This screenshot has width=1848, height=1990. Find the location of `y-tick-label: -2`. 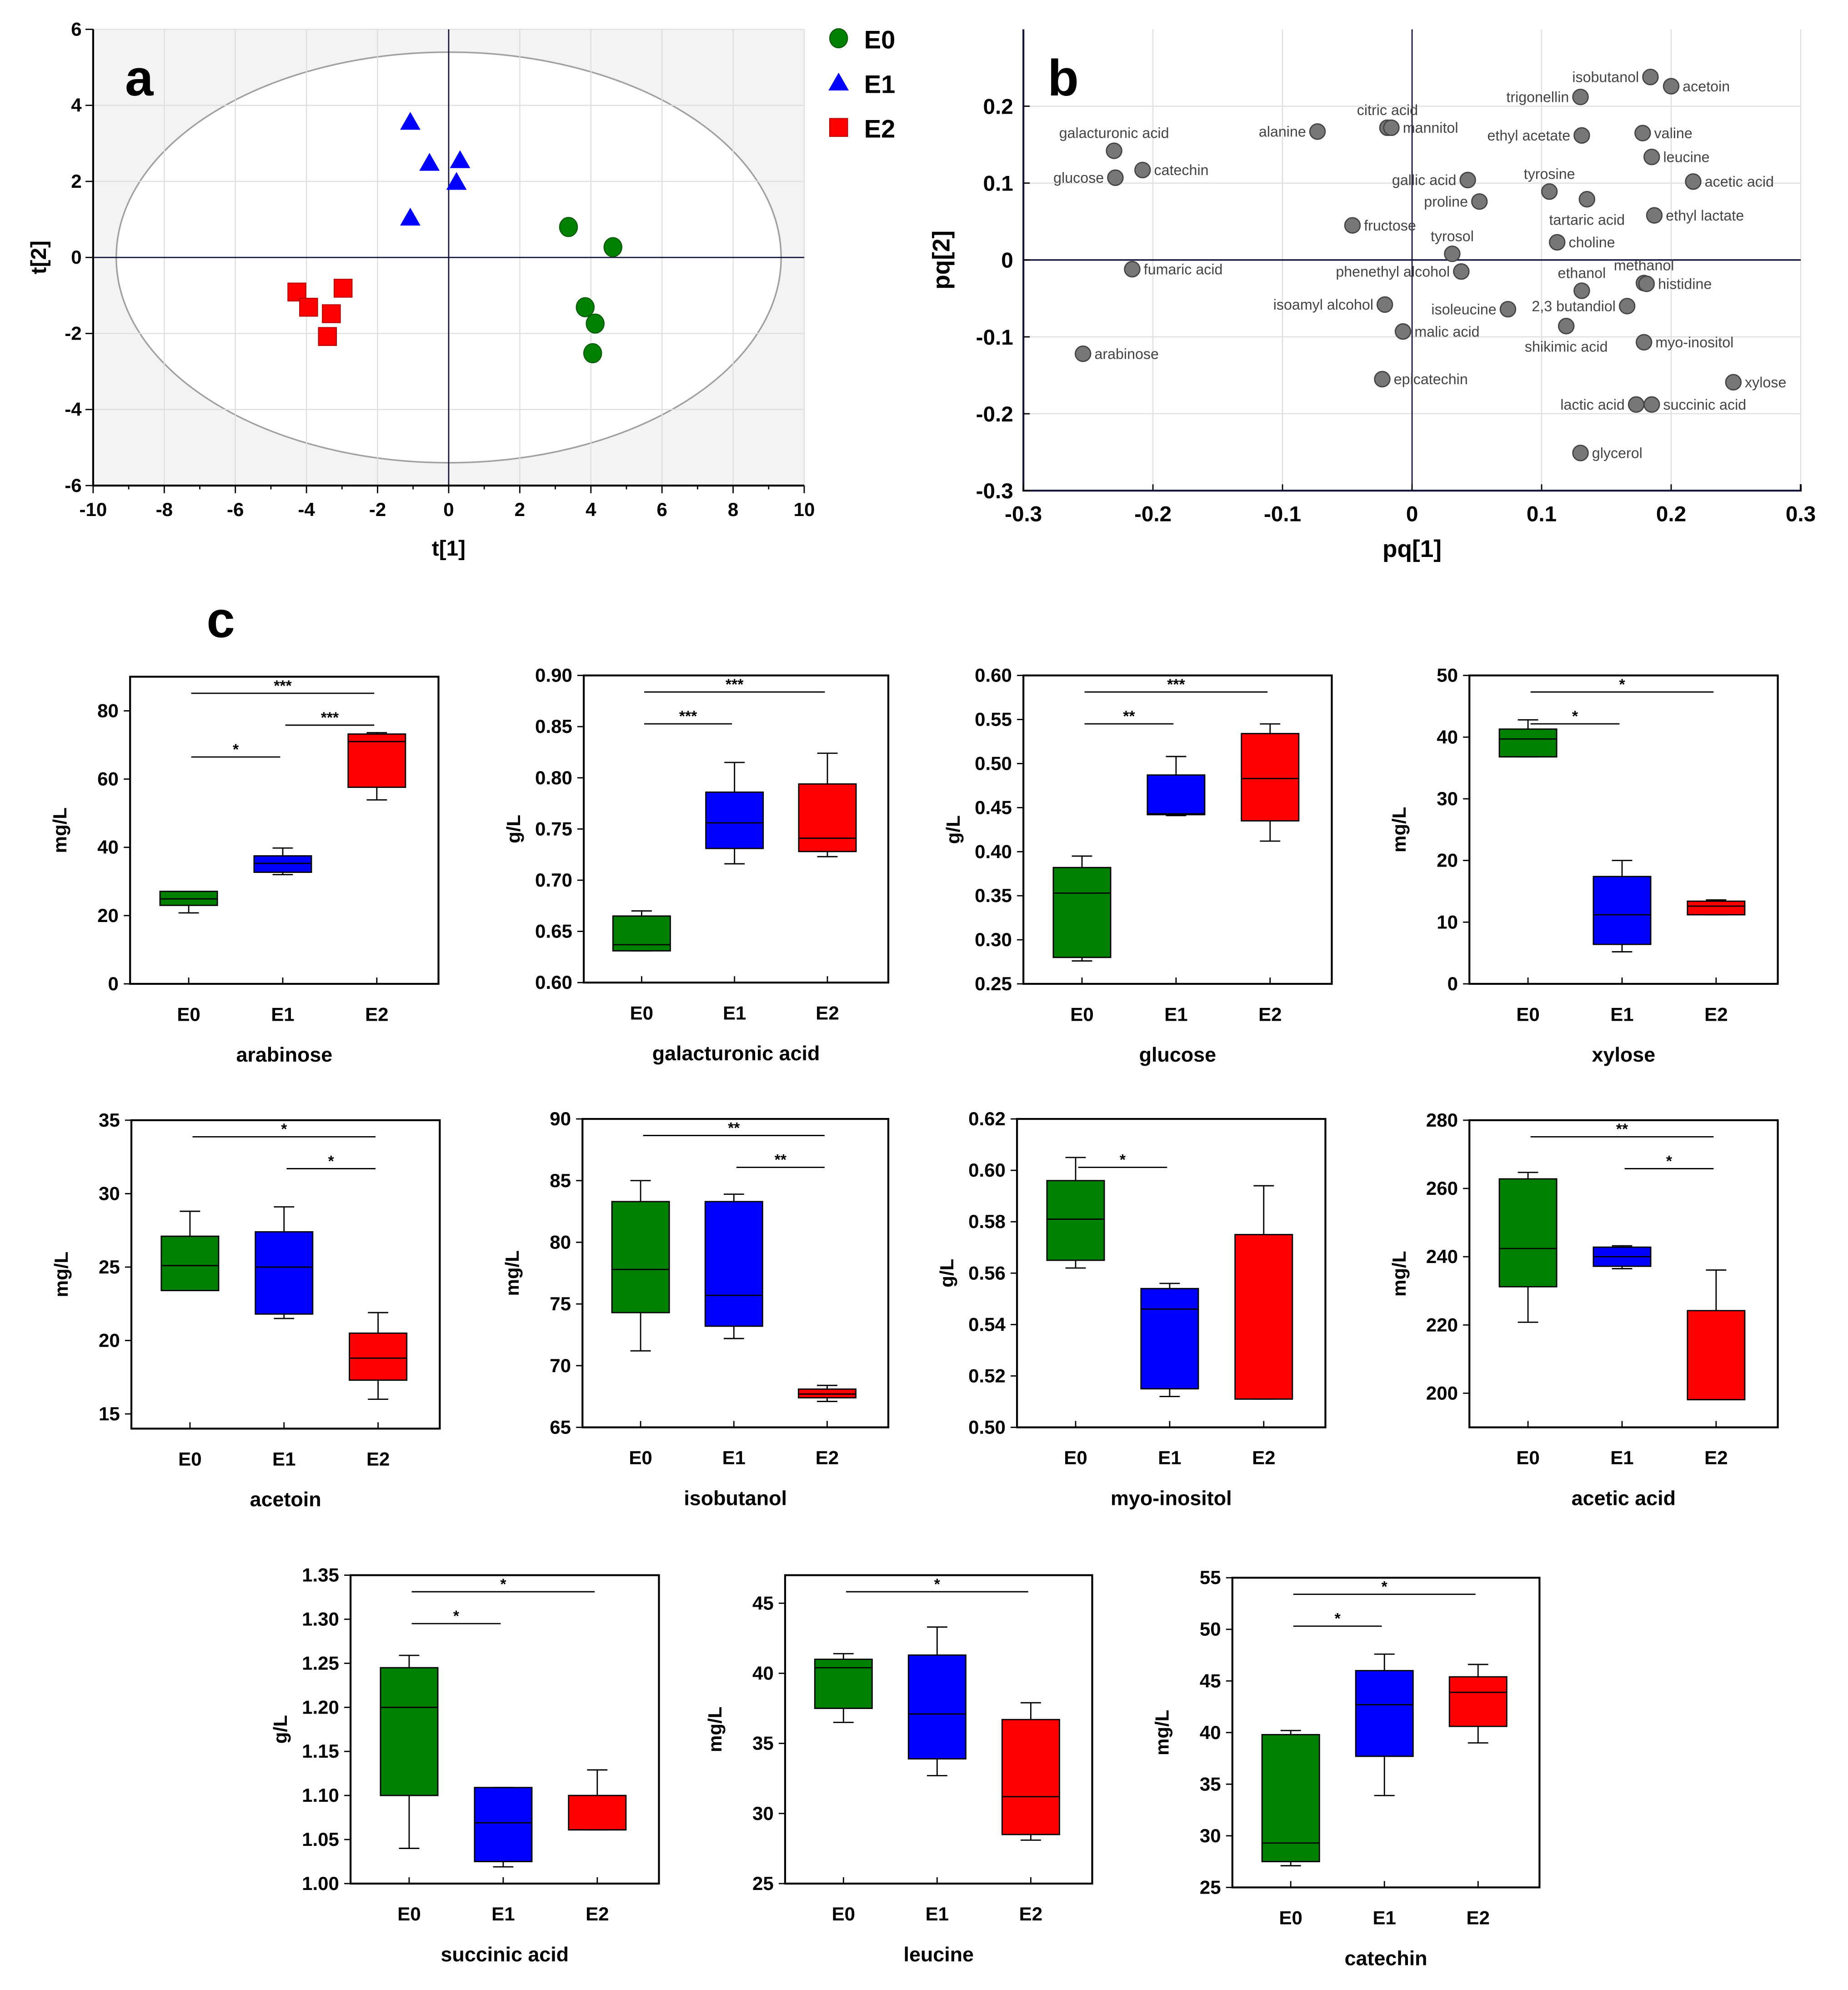

y-tick-label: -2 is located at coordinates (73, 333).